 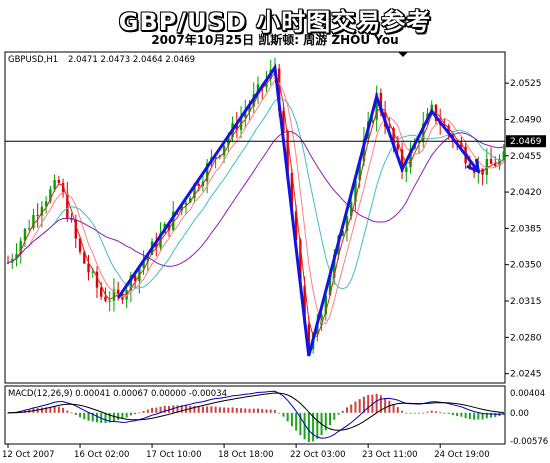 I want to click on y-tick-label: 2.0420, so click(x=526, y=193).